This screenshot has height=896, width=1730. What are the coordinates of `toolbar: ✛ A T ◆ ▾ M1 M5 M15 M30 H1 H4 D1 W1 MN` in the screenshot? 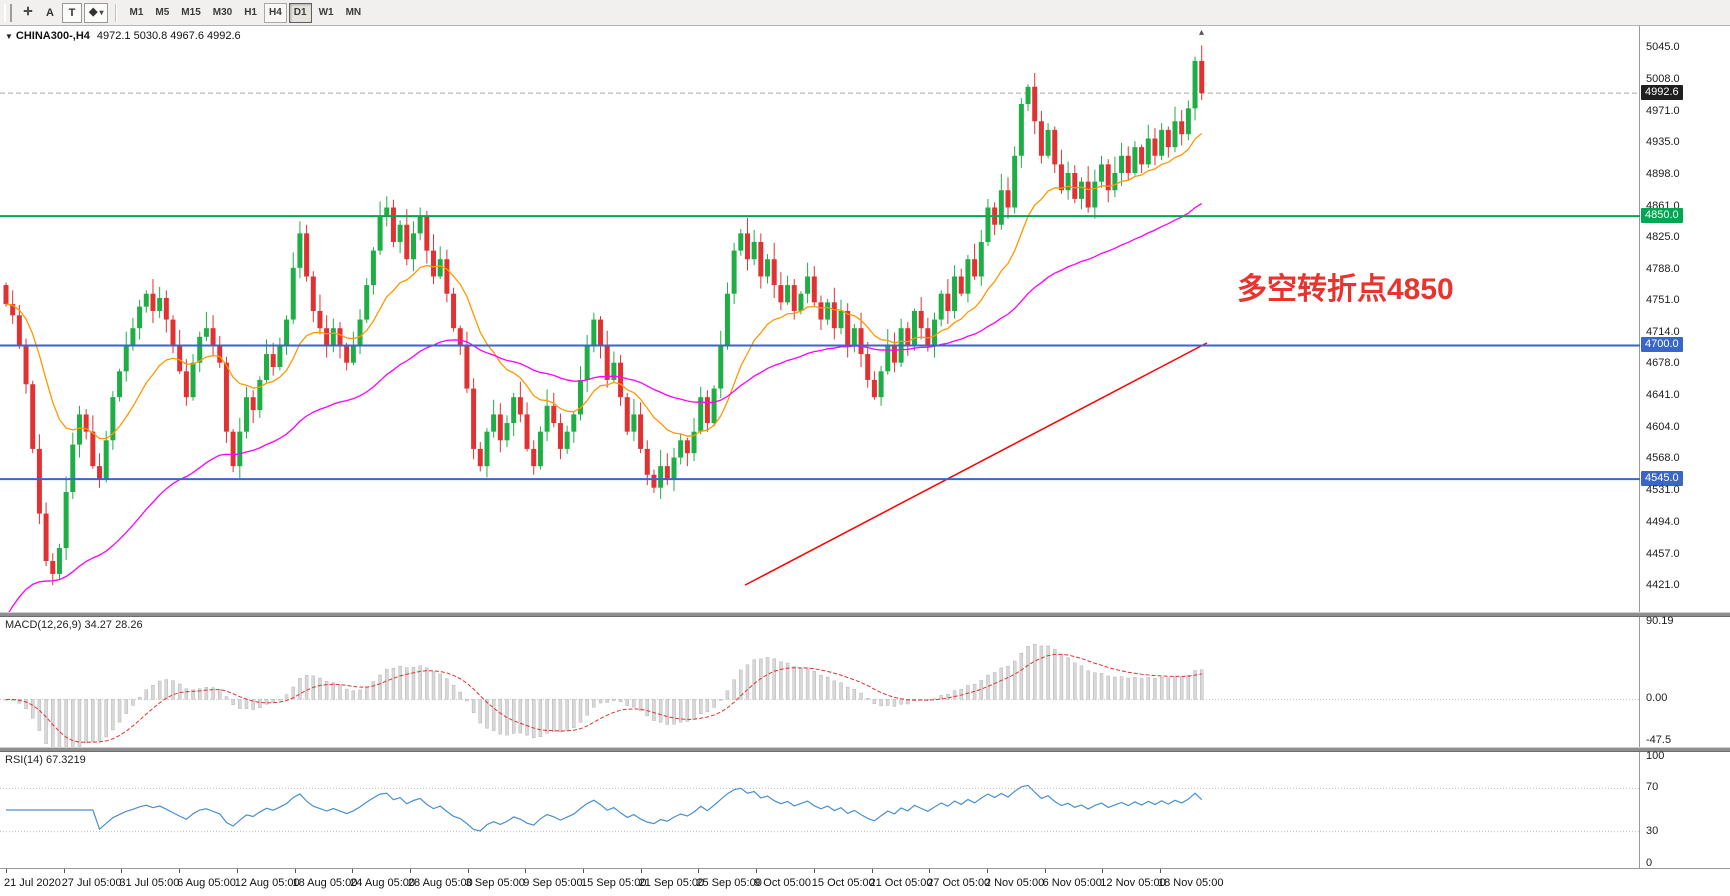 It's located at (865, 13).